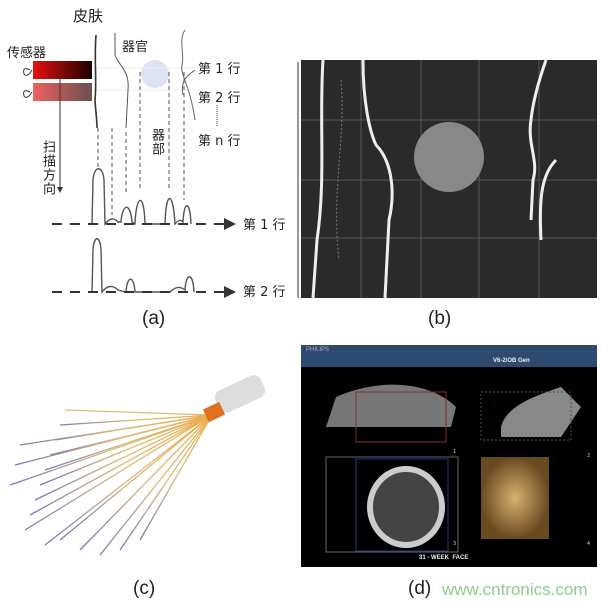 Image resolution: width=611 pixels, height=603 pixels. What do you see at coordinates (214, 412) in the screenshot?
I see `probe-tip` at bounding box center [214, 412].